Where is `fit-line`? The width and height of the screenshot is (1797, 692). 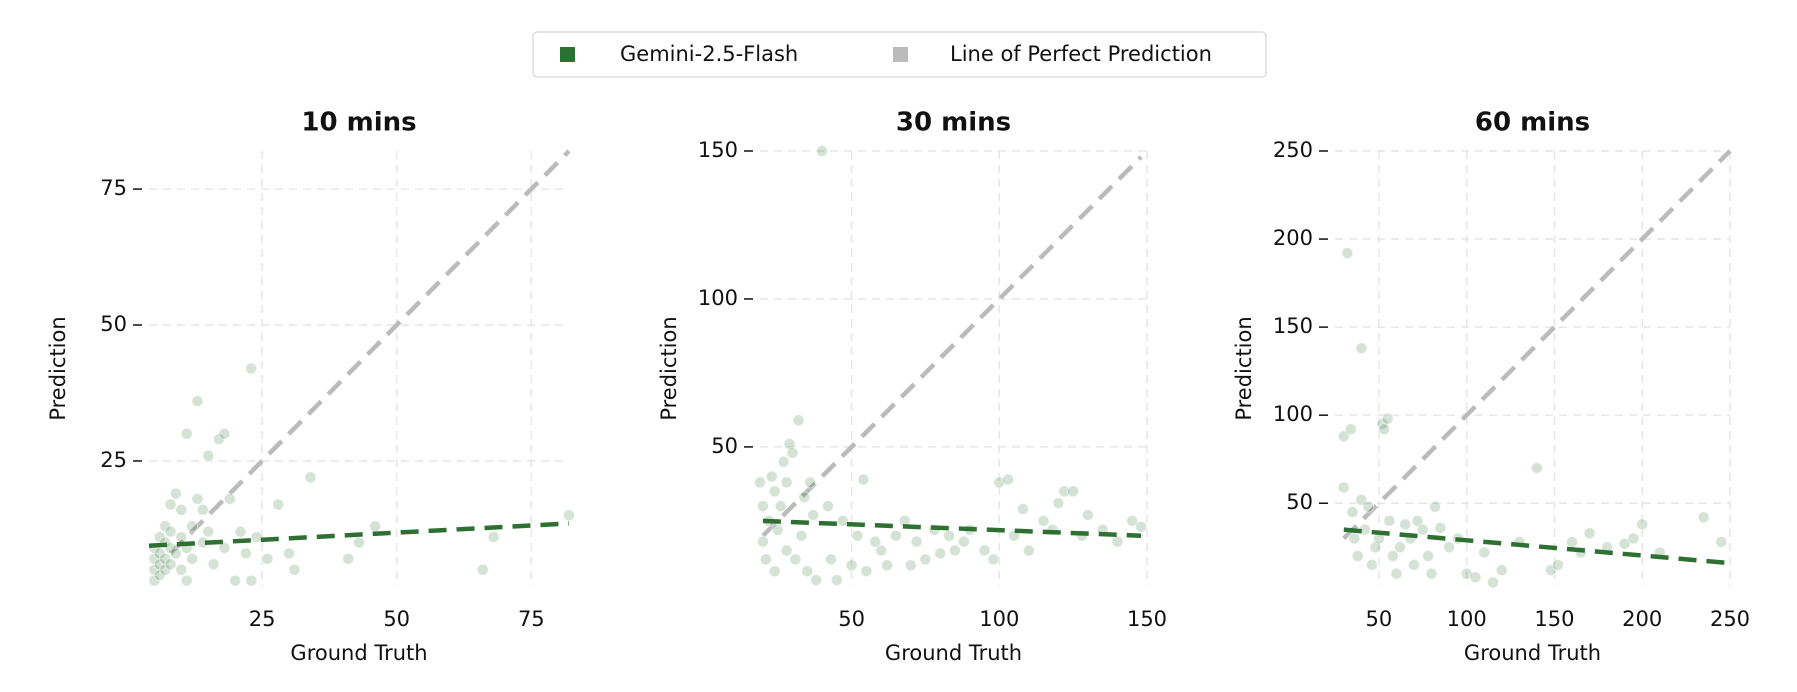 fit-line is located at coordinates (952, 528).